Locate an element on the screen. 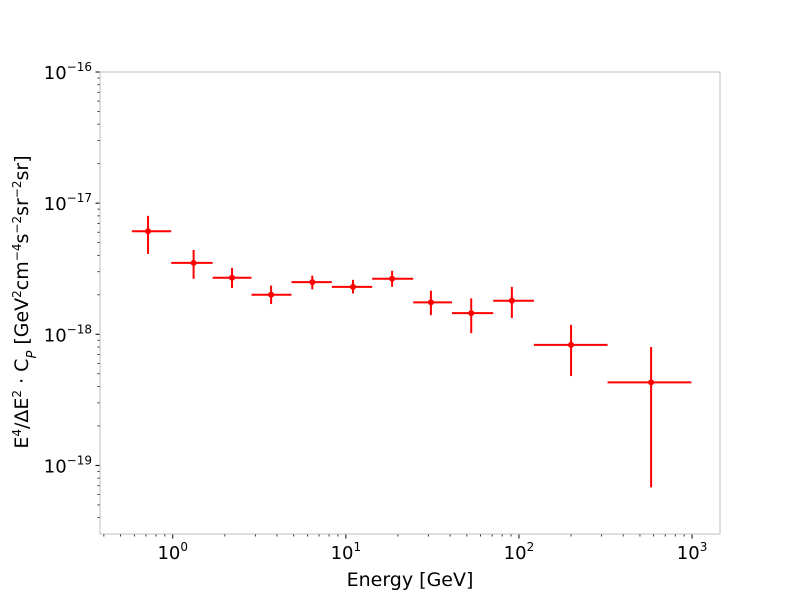 The image size is (800, 600). x-tick-label: 10³ is located at coordinates (692, 552).